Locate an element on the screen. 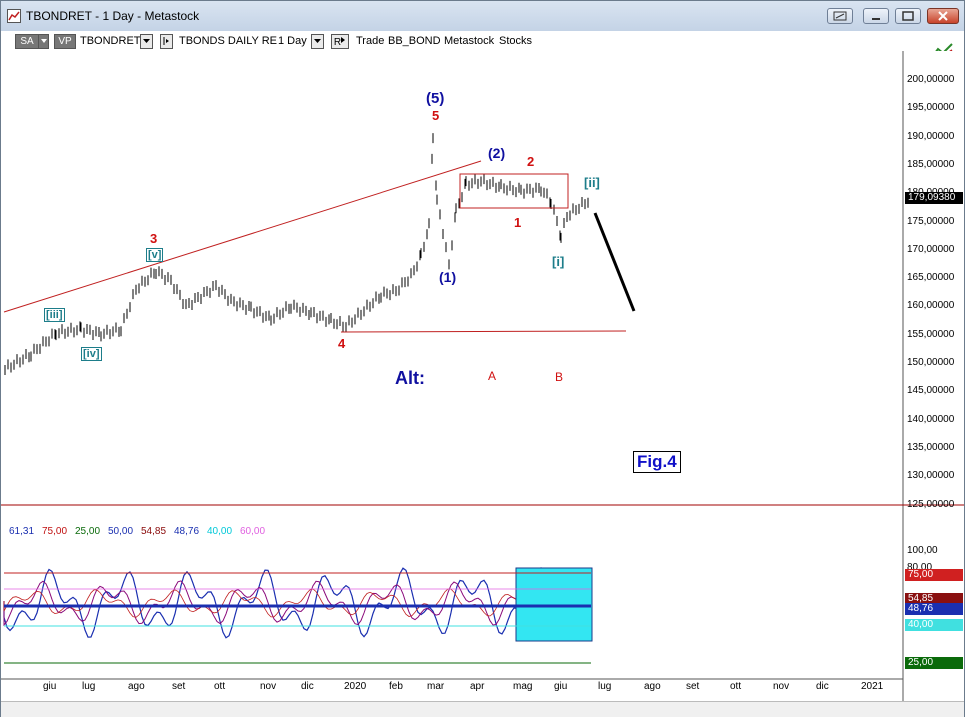  indicator-legend-value: 48,76 is located at coordinates (187, 531).